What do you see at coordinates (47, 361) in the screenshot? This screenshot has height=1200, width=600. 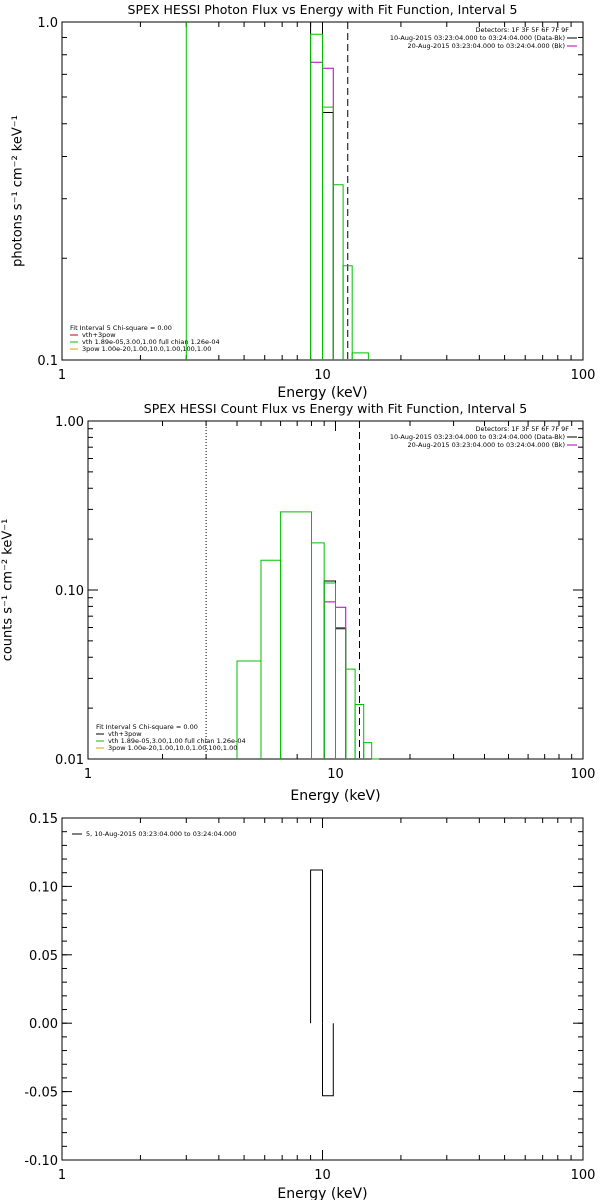 I see `y-tick-label: 0.1` at bounding box center [47, 361].